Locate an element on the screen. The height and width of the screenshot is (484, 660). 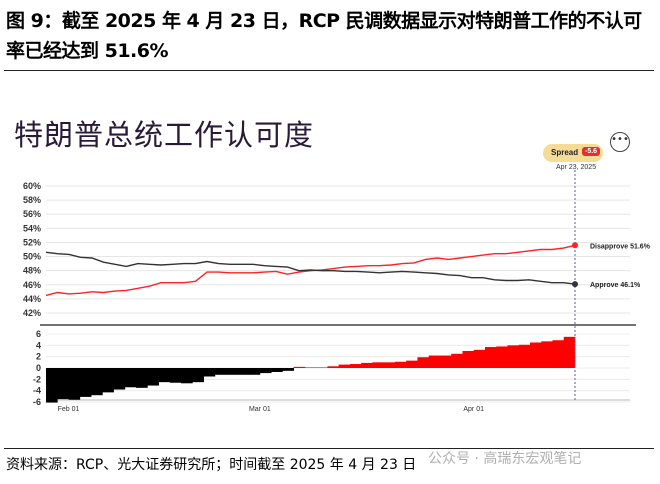
y-tick-label: 42% is located at coordinates (32, 313).